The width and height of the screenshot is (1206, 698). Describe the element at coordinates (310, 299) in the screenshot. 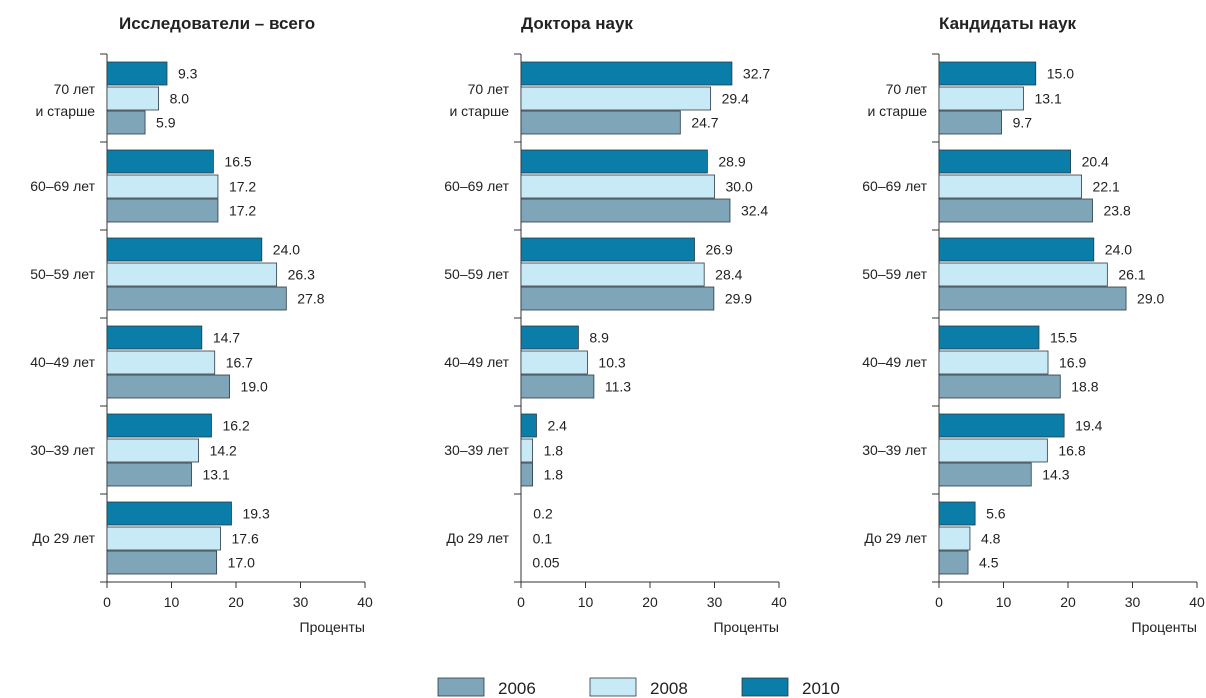

I see `value-label-2006: 27.8` at that location.